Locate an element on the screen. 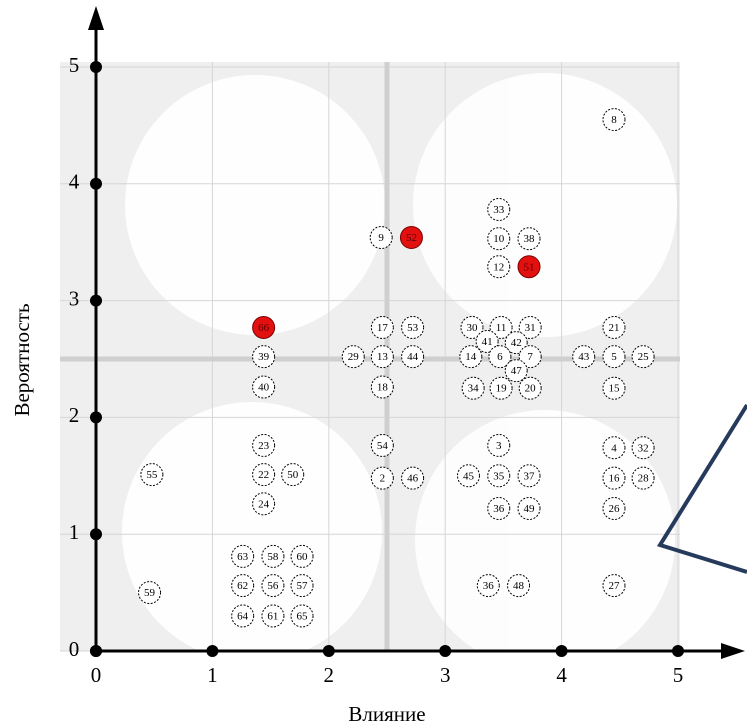 The image size is (747, 728). point-label: 18 is located at coordinates (383, 388).